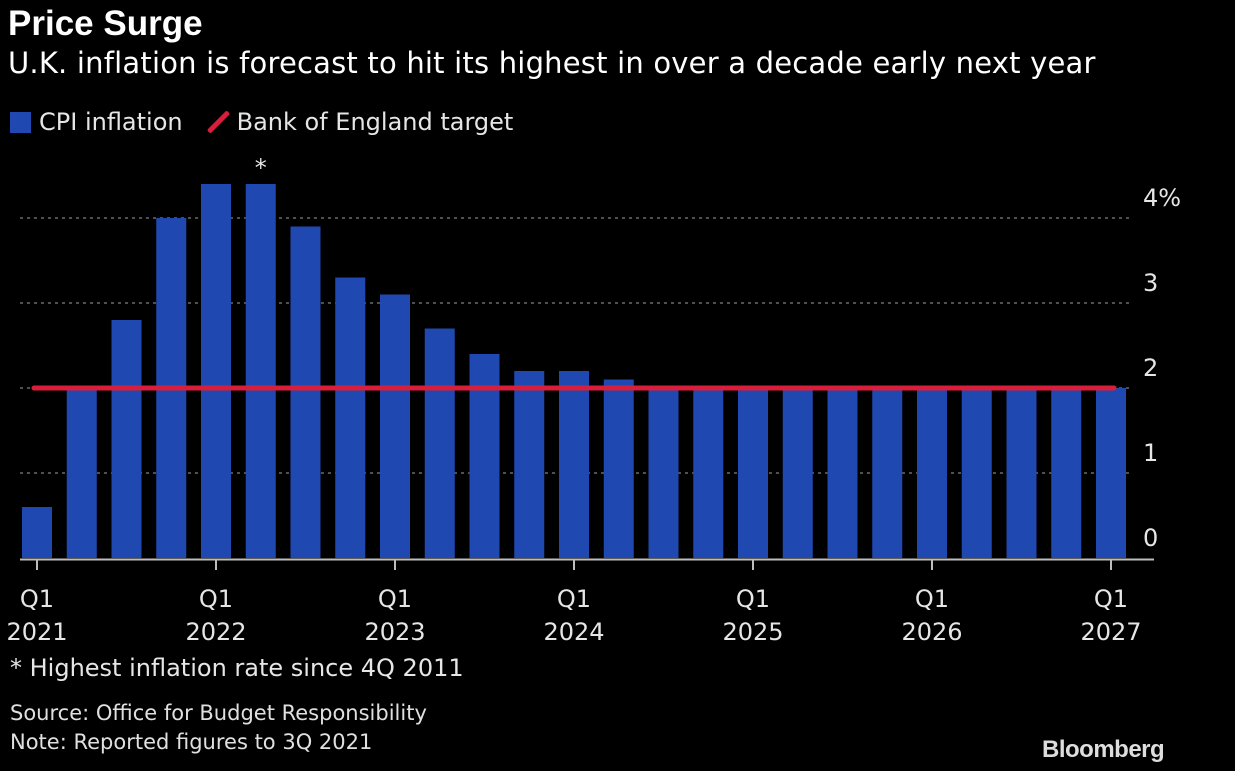 Image resolution: width=1235 pixels, height=771 pixels. I want to click on footnote: * Highest inflation rate since 4Q 2011, so click(237, 668).